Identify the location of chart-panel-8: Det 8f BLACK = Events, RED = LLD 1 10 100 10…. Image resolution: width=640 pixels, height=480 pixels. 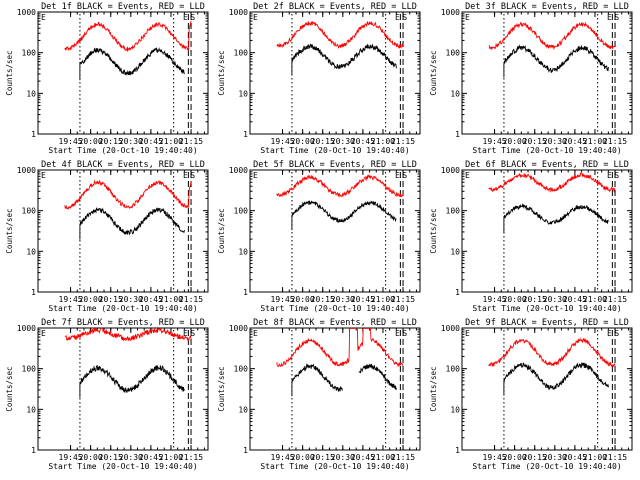
(319, 394).